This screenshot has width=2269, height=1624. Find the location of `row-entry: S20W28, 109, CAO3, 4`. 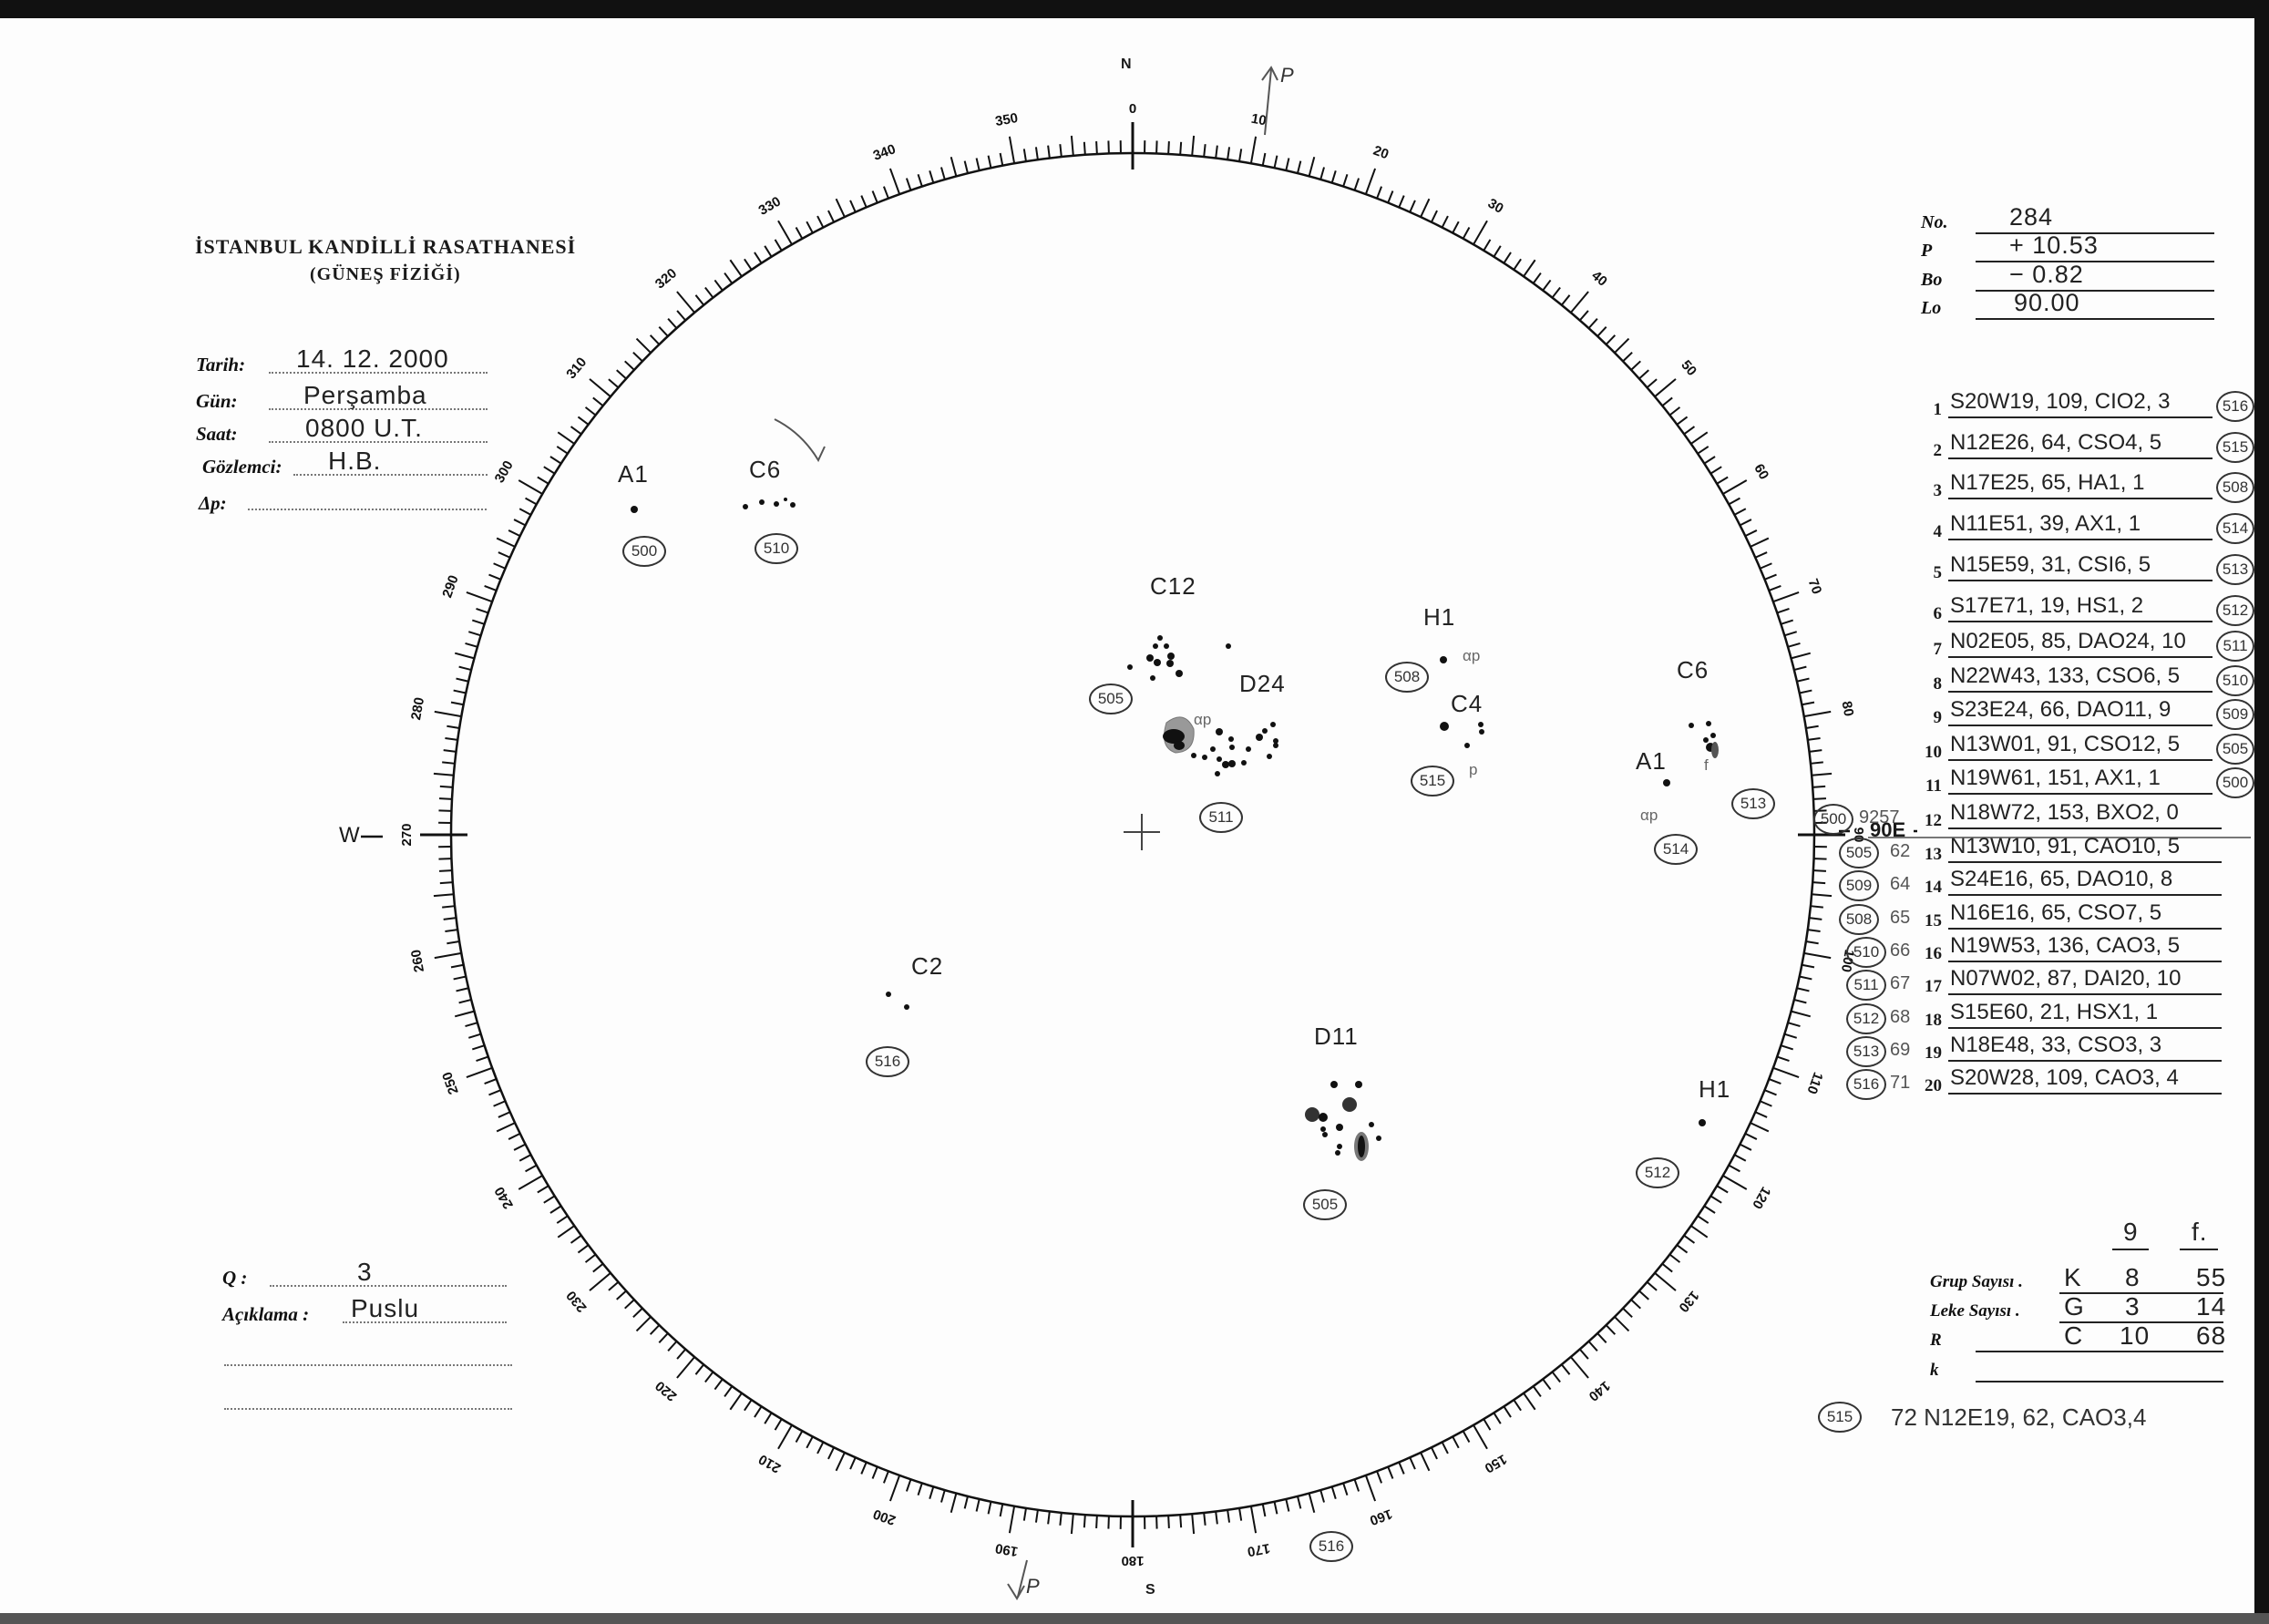

row-entry: S20W28, 109, CAO3, 4 is located at coordinates (2064, 1077).